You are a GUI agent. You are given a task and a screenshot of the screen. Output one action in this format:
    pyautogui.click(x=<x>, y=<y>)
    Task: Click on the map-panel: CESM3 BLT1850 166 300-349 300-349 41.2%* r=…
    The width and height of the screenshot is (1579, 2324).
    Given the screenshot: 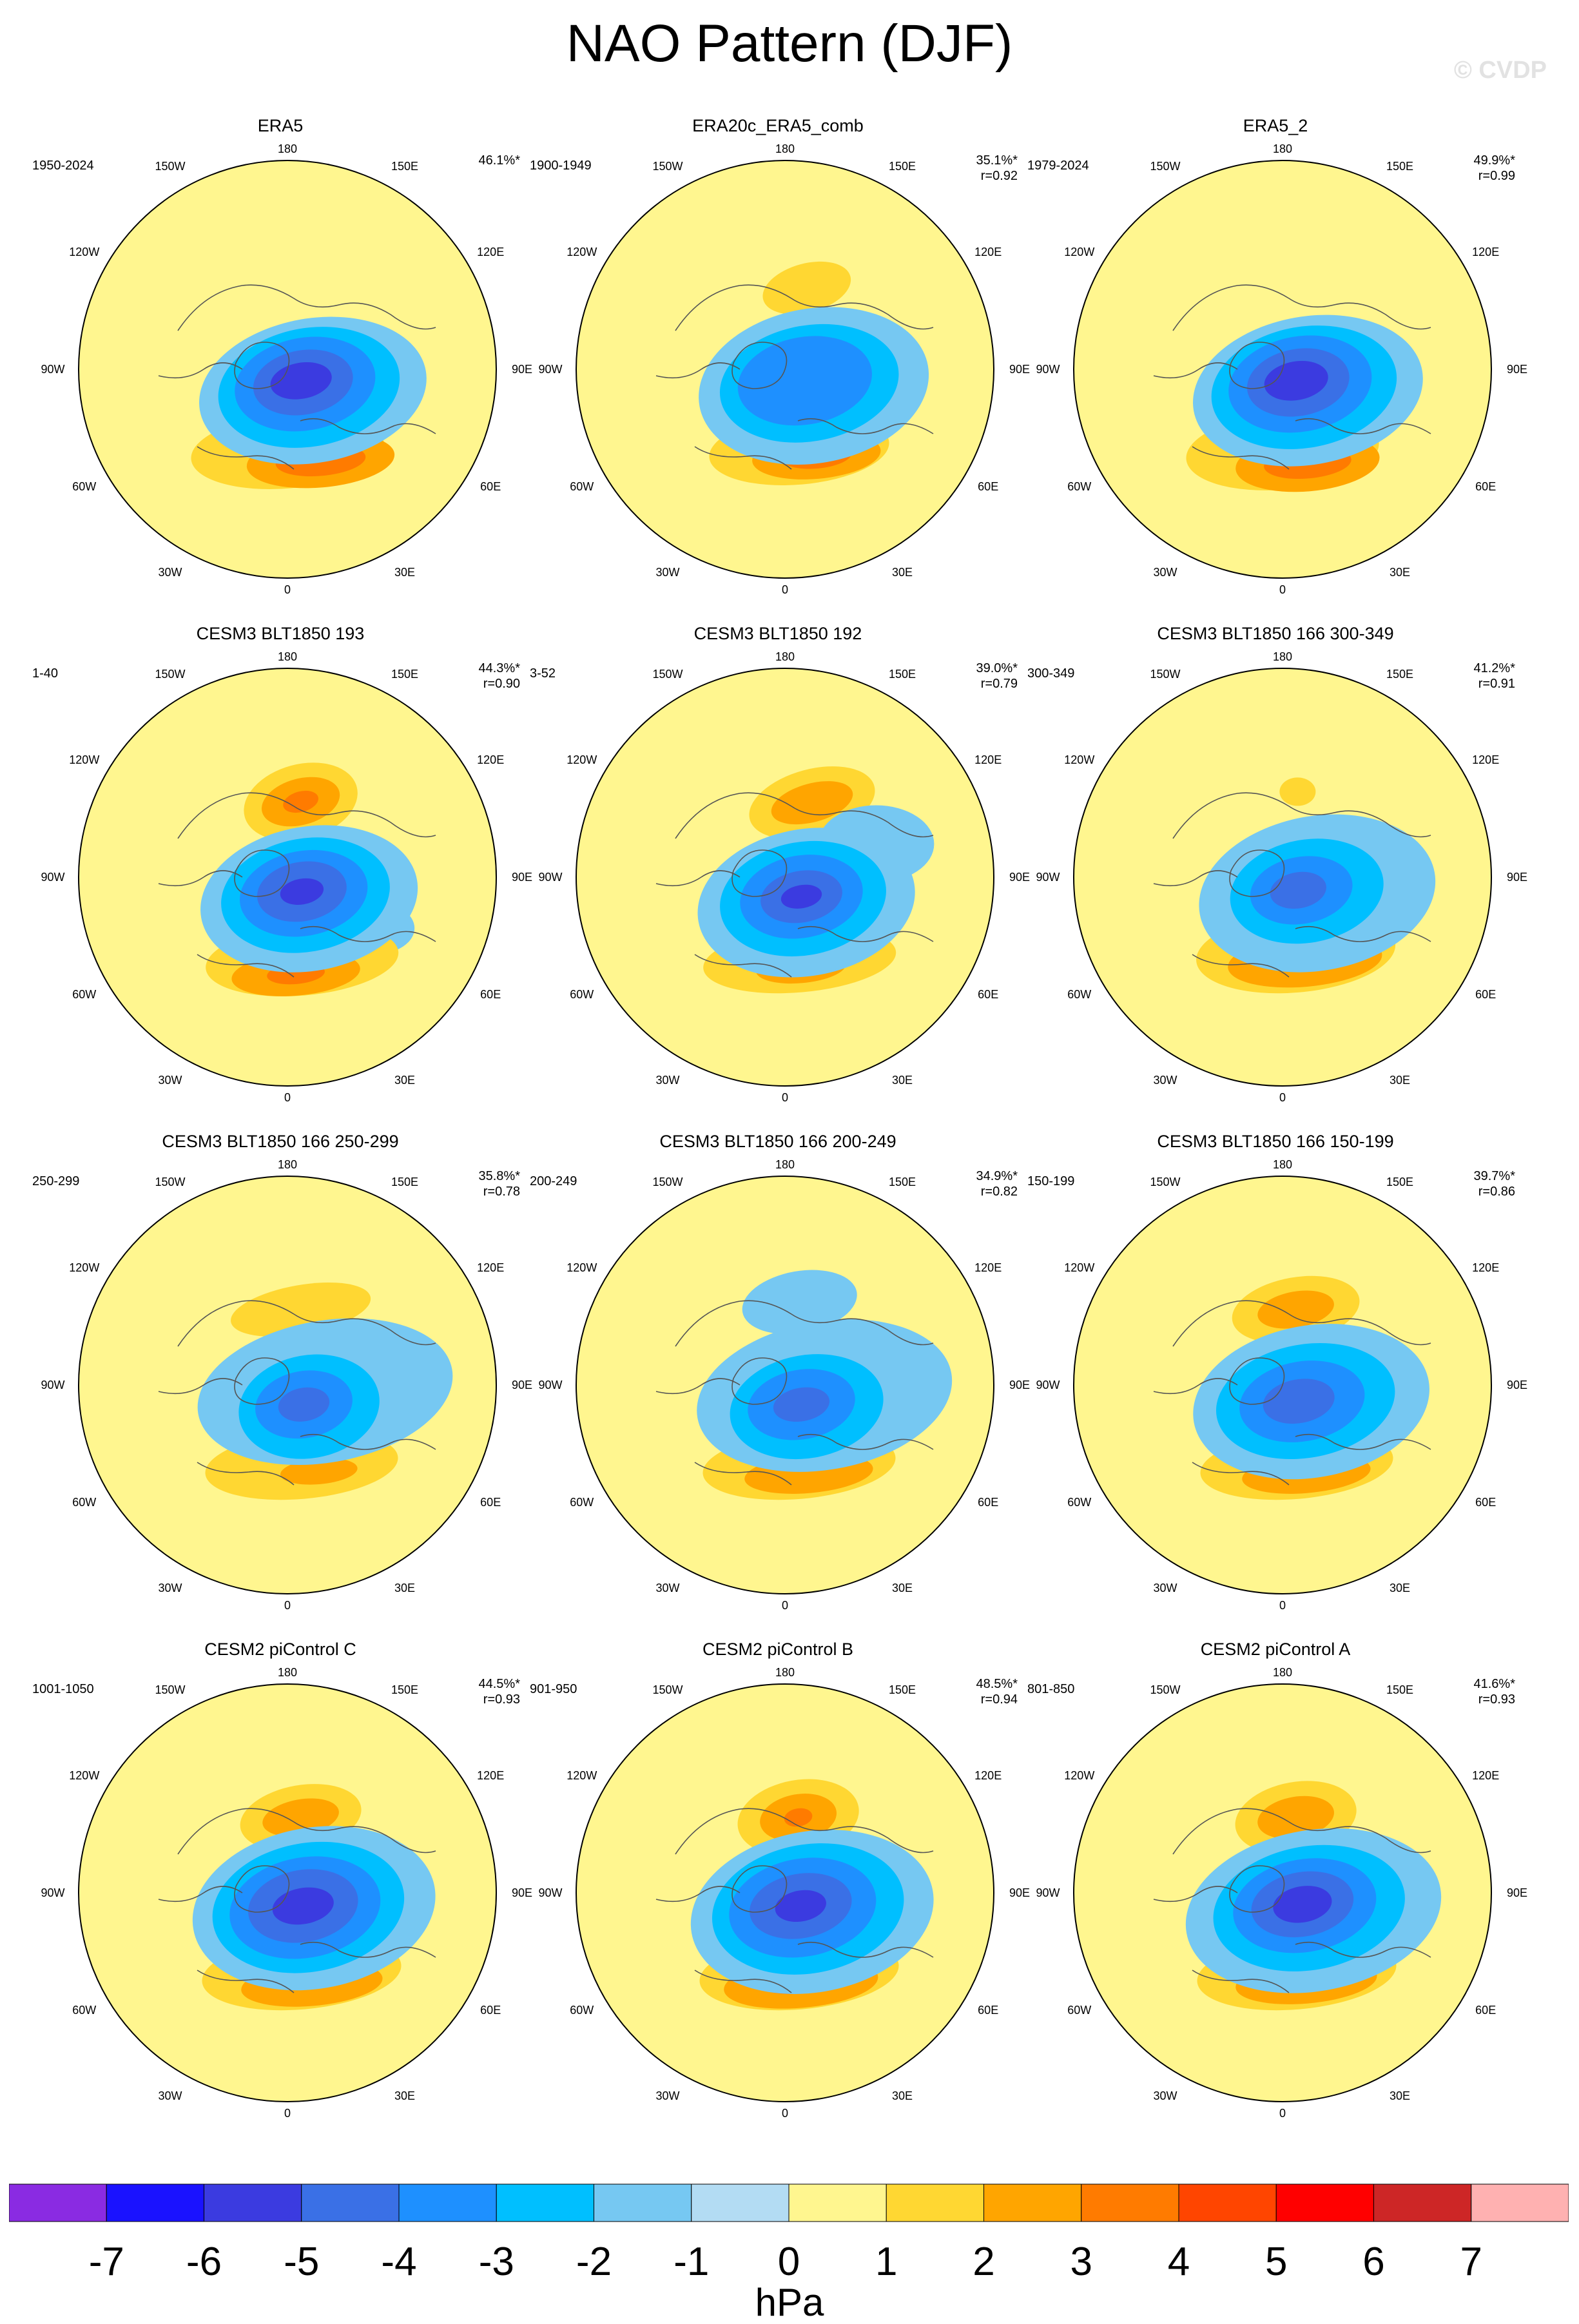 What is the action you would take?
    pyautogui.click(x=1277, y=874)
    